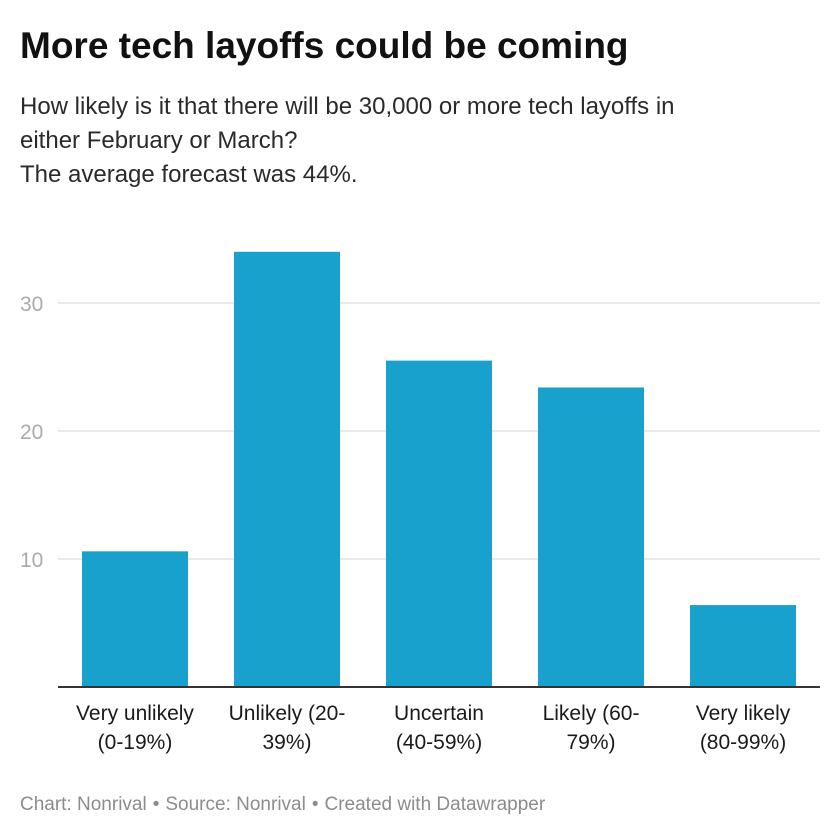 This screenshot has height=840, width=840. I want to click on x-category-label: Very likely, so click(743, 713).